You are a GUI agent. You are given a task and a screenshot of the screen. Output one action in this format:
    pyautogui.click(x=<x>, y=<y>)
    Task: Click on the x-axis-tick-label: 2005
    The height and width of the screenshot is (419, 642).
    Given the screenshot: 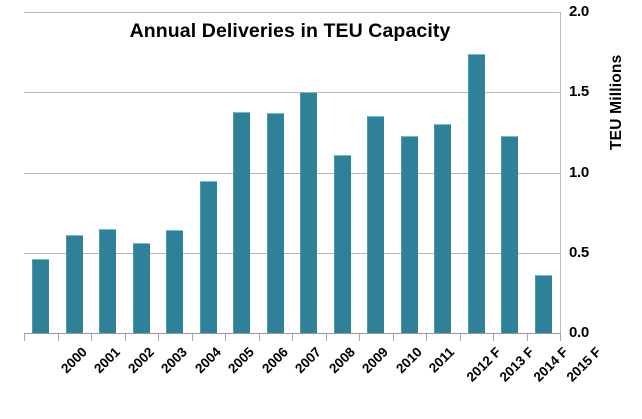 What is the action you would take?
    pyautogui.click(x=241, y=360)
    